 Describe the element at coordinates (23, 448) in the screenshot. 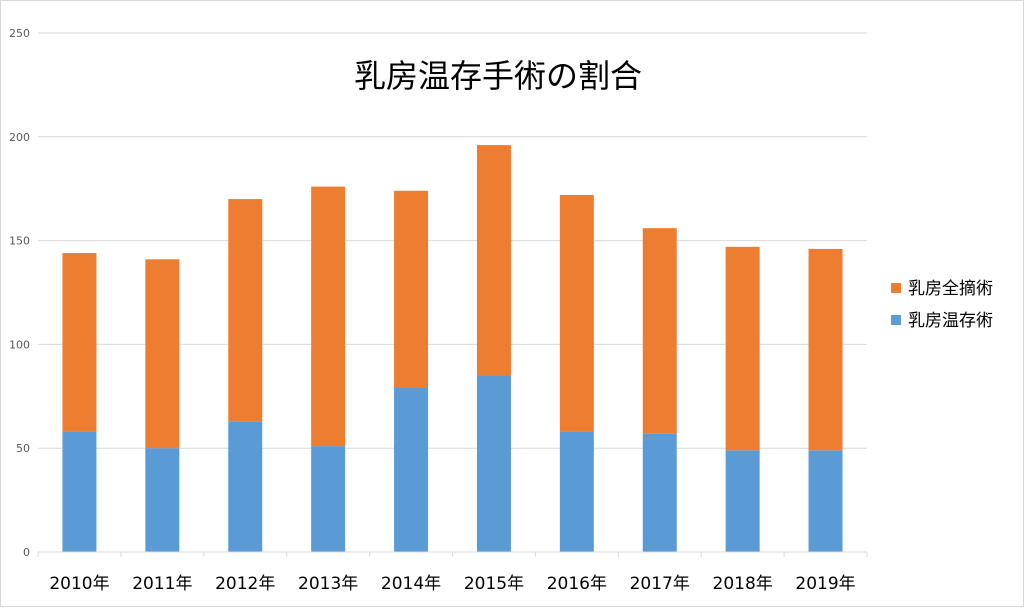

I see `y-tick-label: 50` at that location.